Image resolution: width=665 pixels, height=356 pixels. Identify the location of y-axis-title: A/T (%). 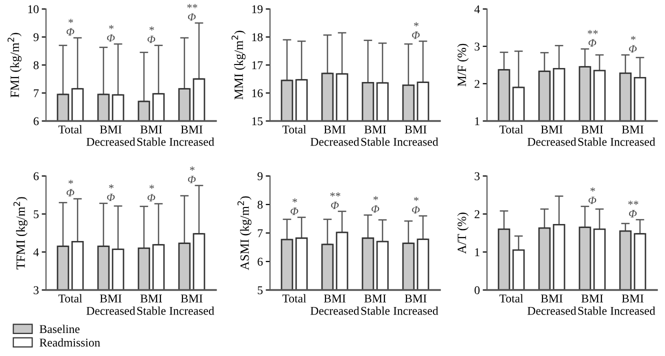
(463, 233).